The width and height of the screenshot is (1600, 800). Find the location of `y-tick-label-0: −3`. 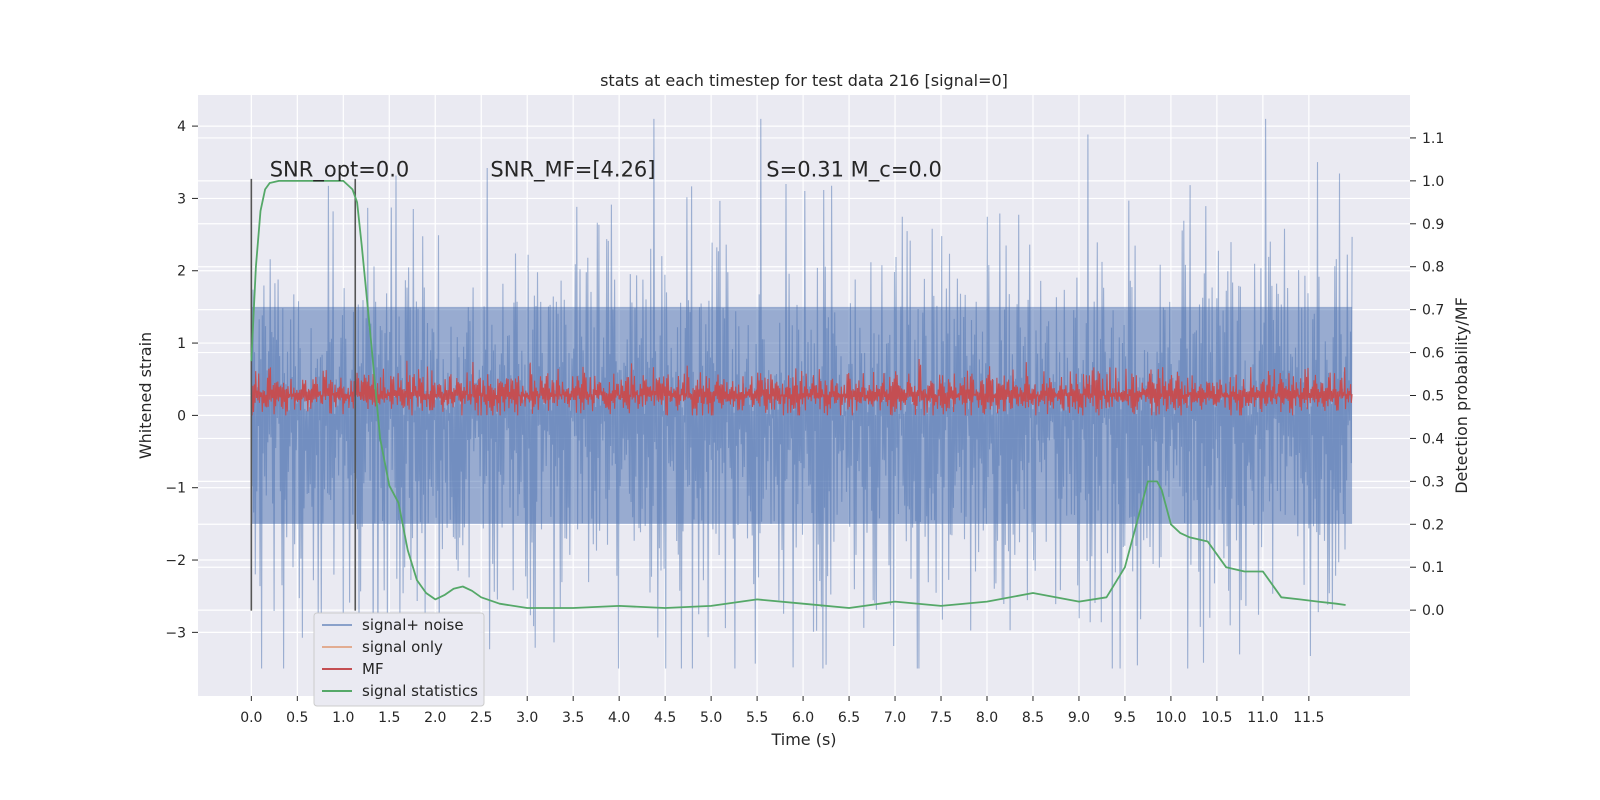

y-tick-label-0: −3 is located at coordinates (175, 633).